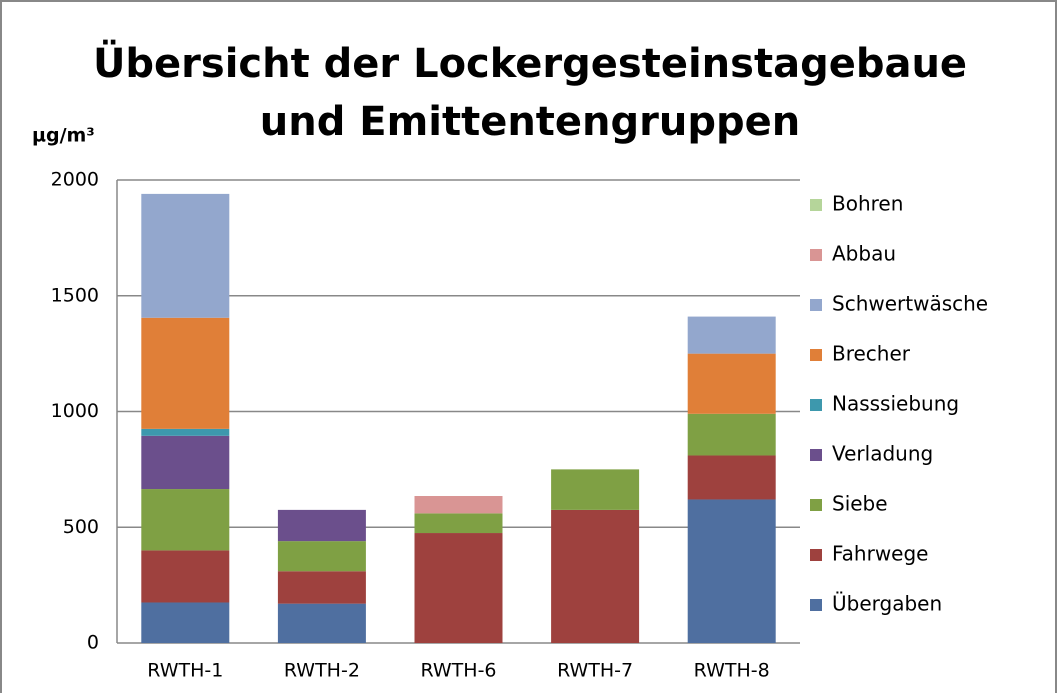 The width and height of the screenshot is (1057, 693). I want to click on legend-label: Übergaben, so click(887, 604).